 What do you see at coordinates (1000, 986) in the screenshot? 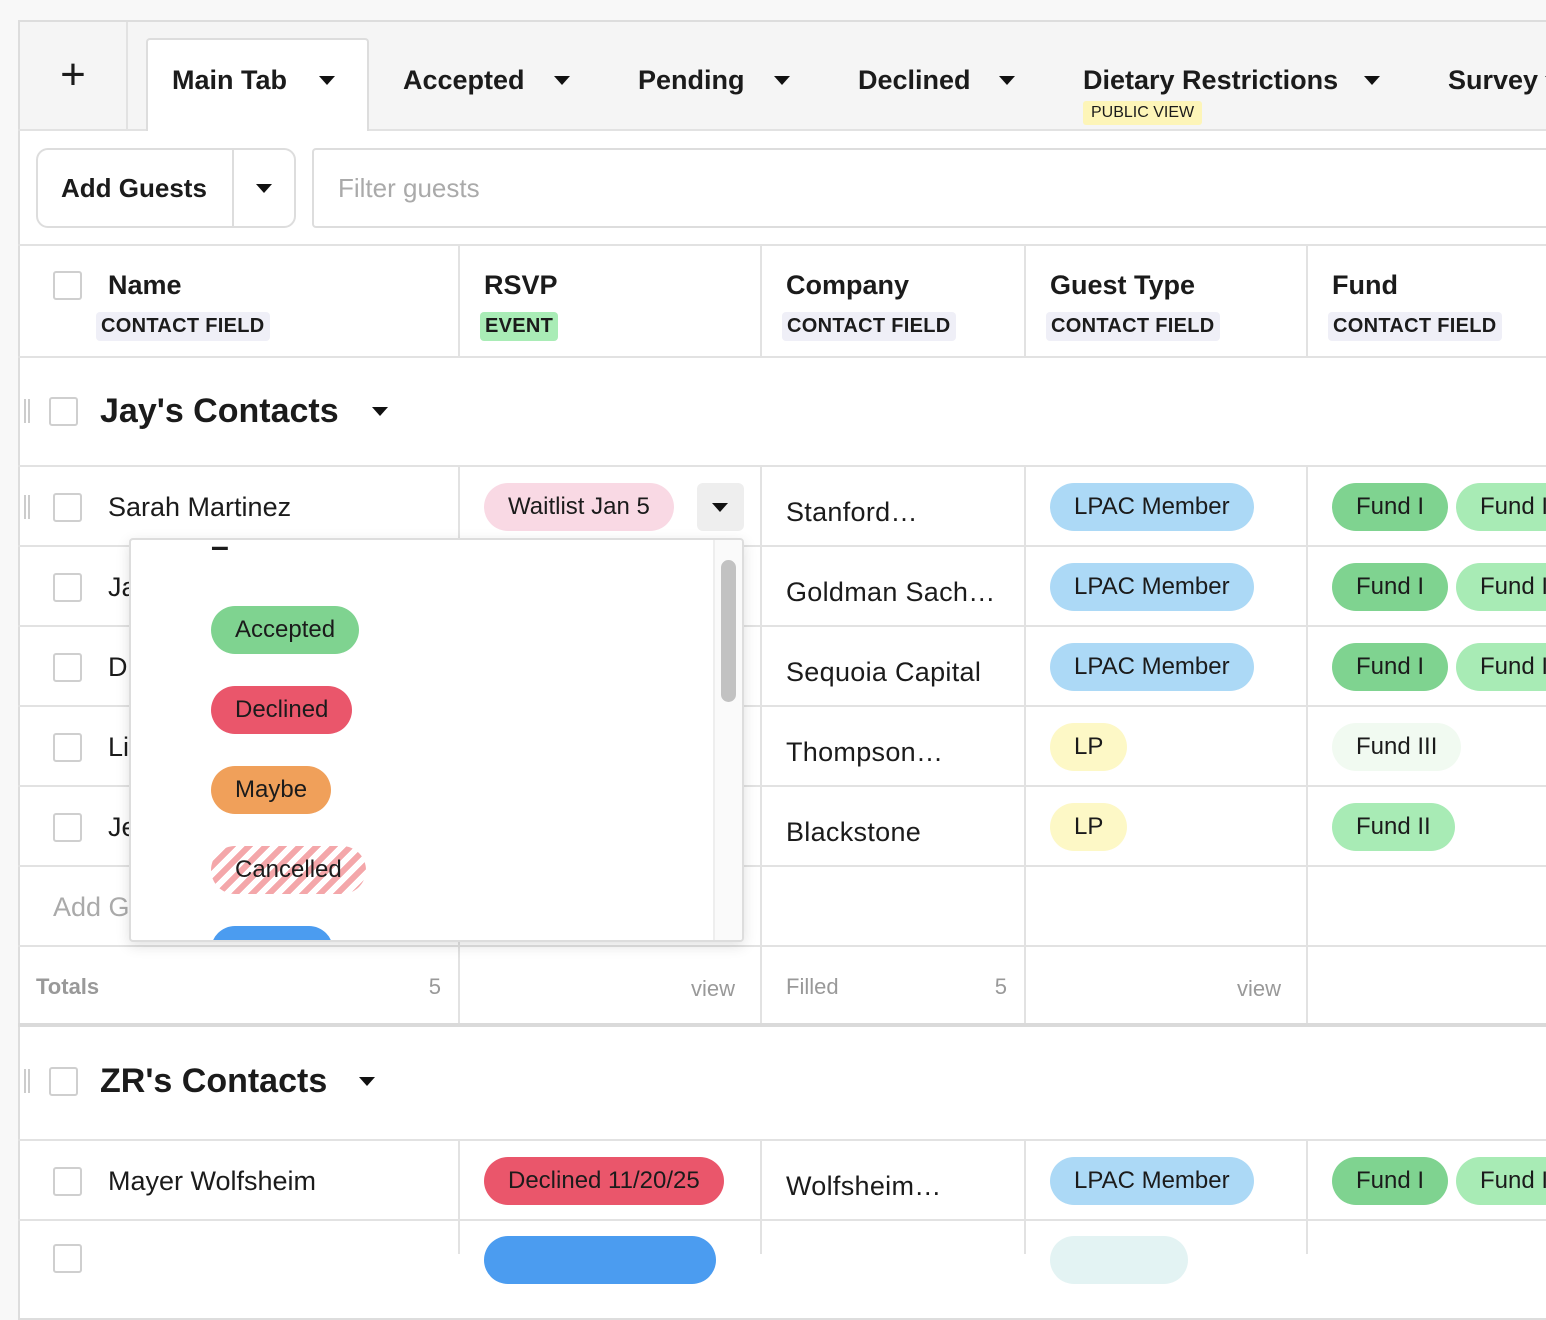
I see `totals-filled-count: 5` at bounding box center [1000, 986].